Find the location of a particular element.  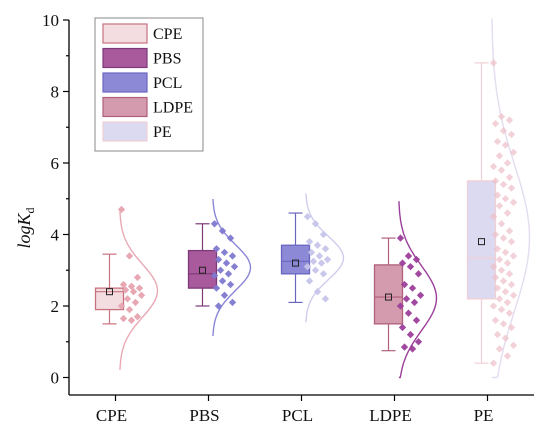

series-pe is located at coordinates (498, 198).